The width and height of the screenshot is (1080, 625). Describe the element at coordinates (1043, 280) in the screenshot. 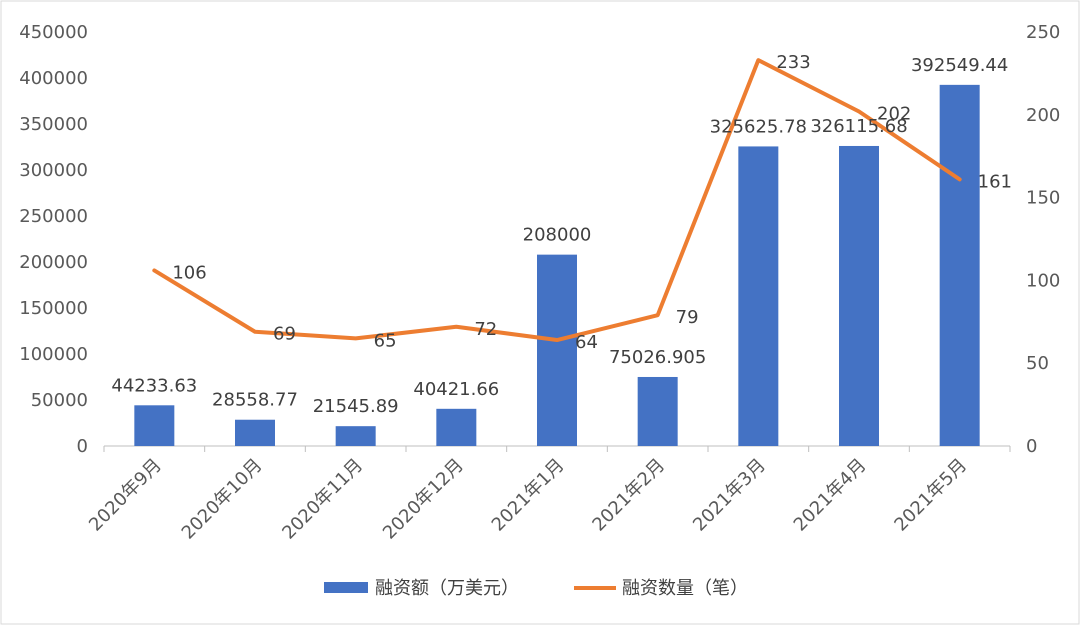

I see `y-right-tick-label: 100` at that location.